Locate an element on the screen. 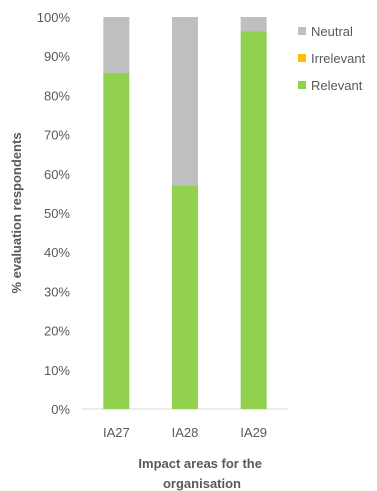  y-axis-title: % evaluation respondents is located at coordinates (16, 212).